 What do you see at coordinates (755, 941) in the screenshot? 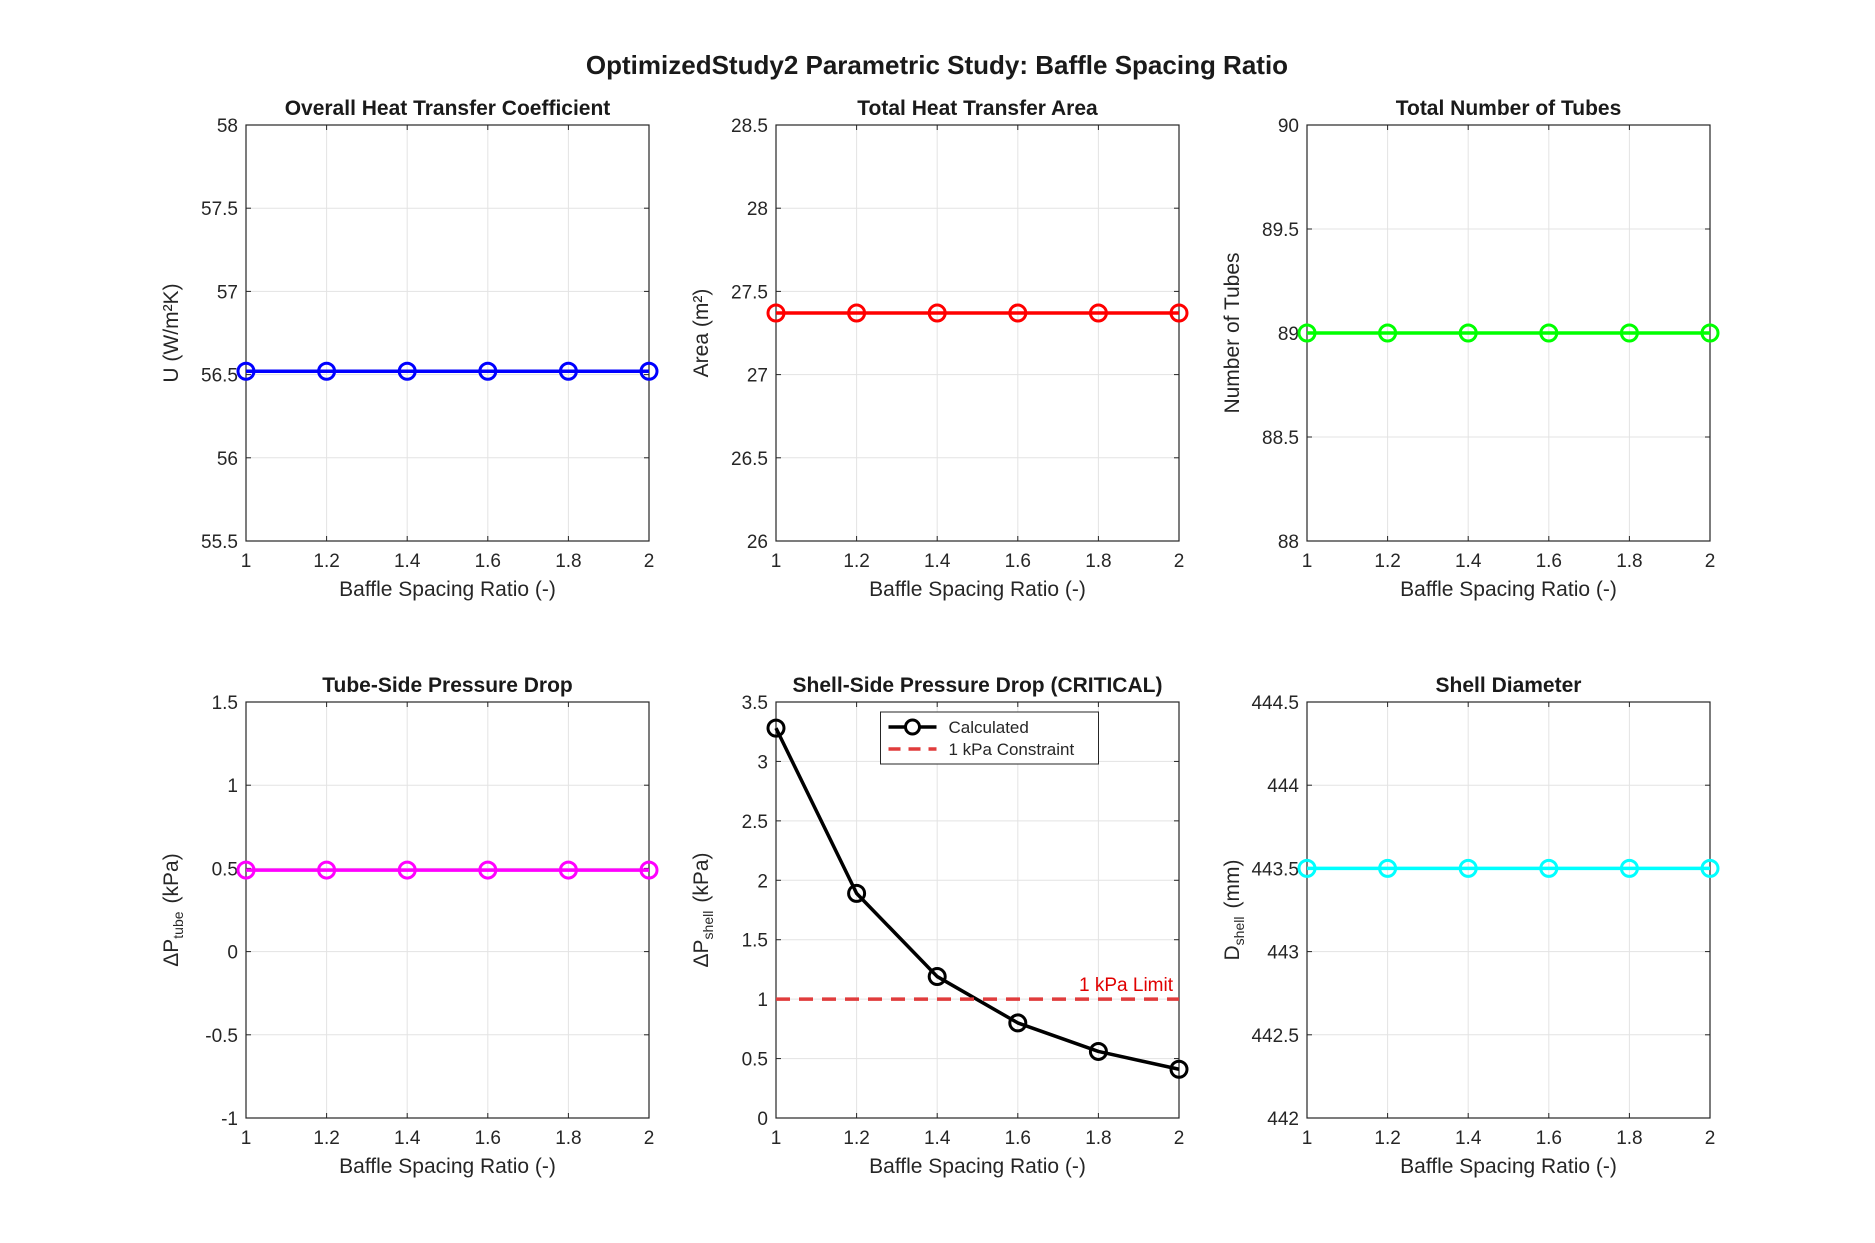
I see `y-tick-label: 1.5` at bounding box center [755, 941].